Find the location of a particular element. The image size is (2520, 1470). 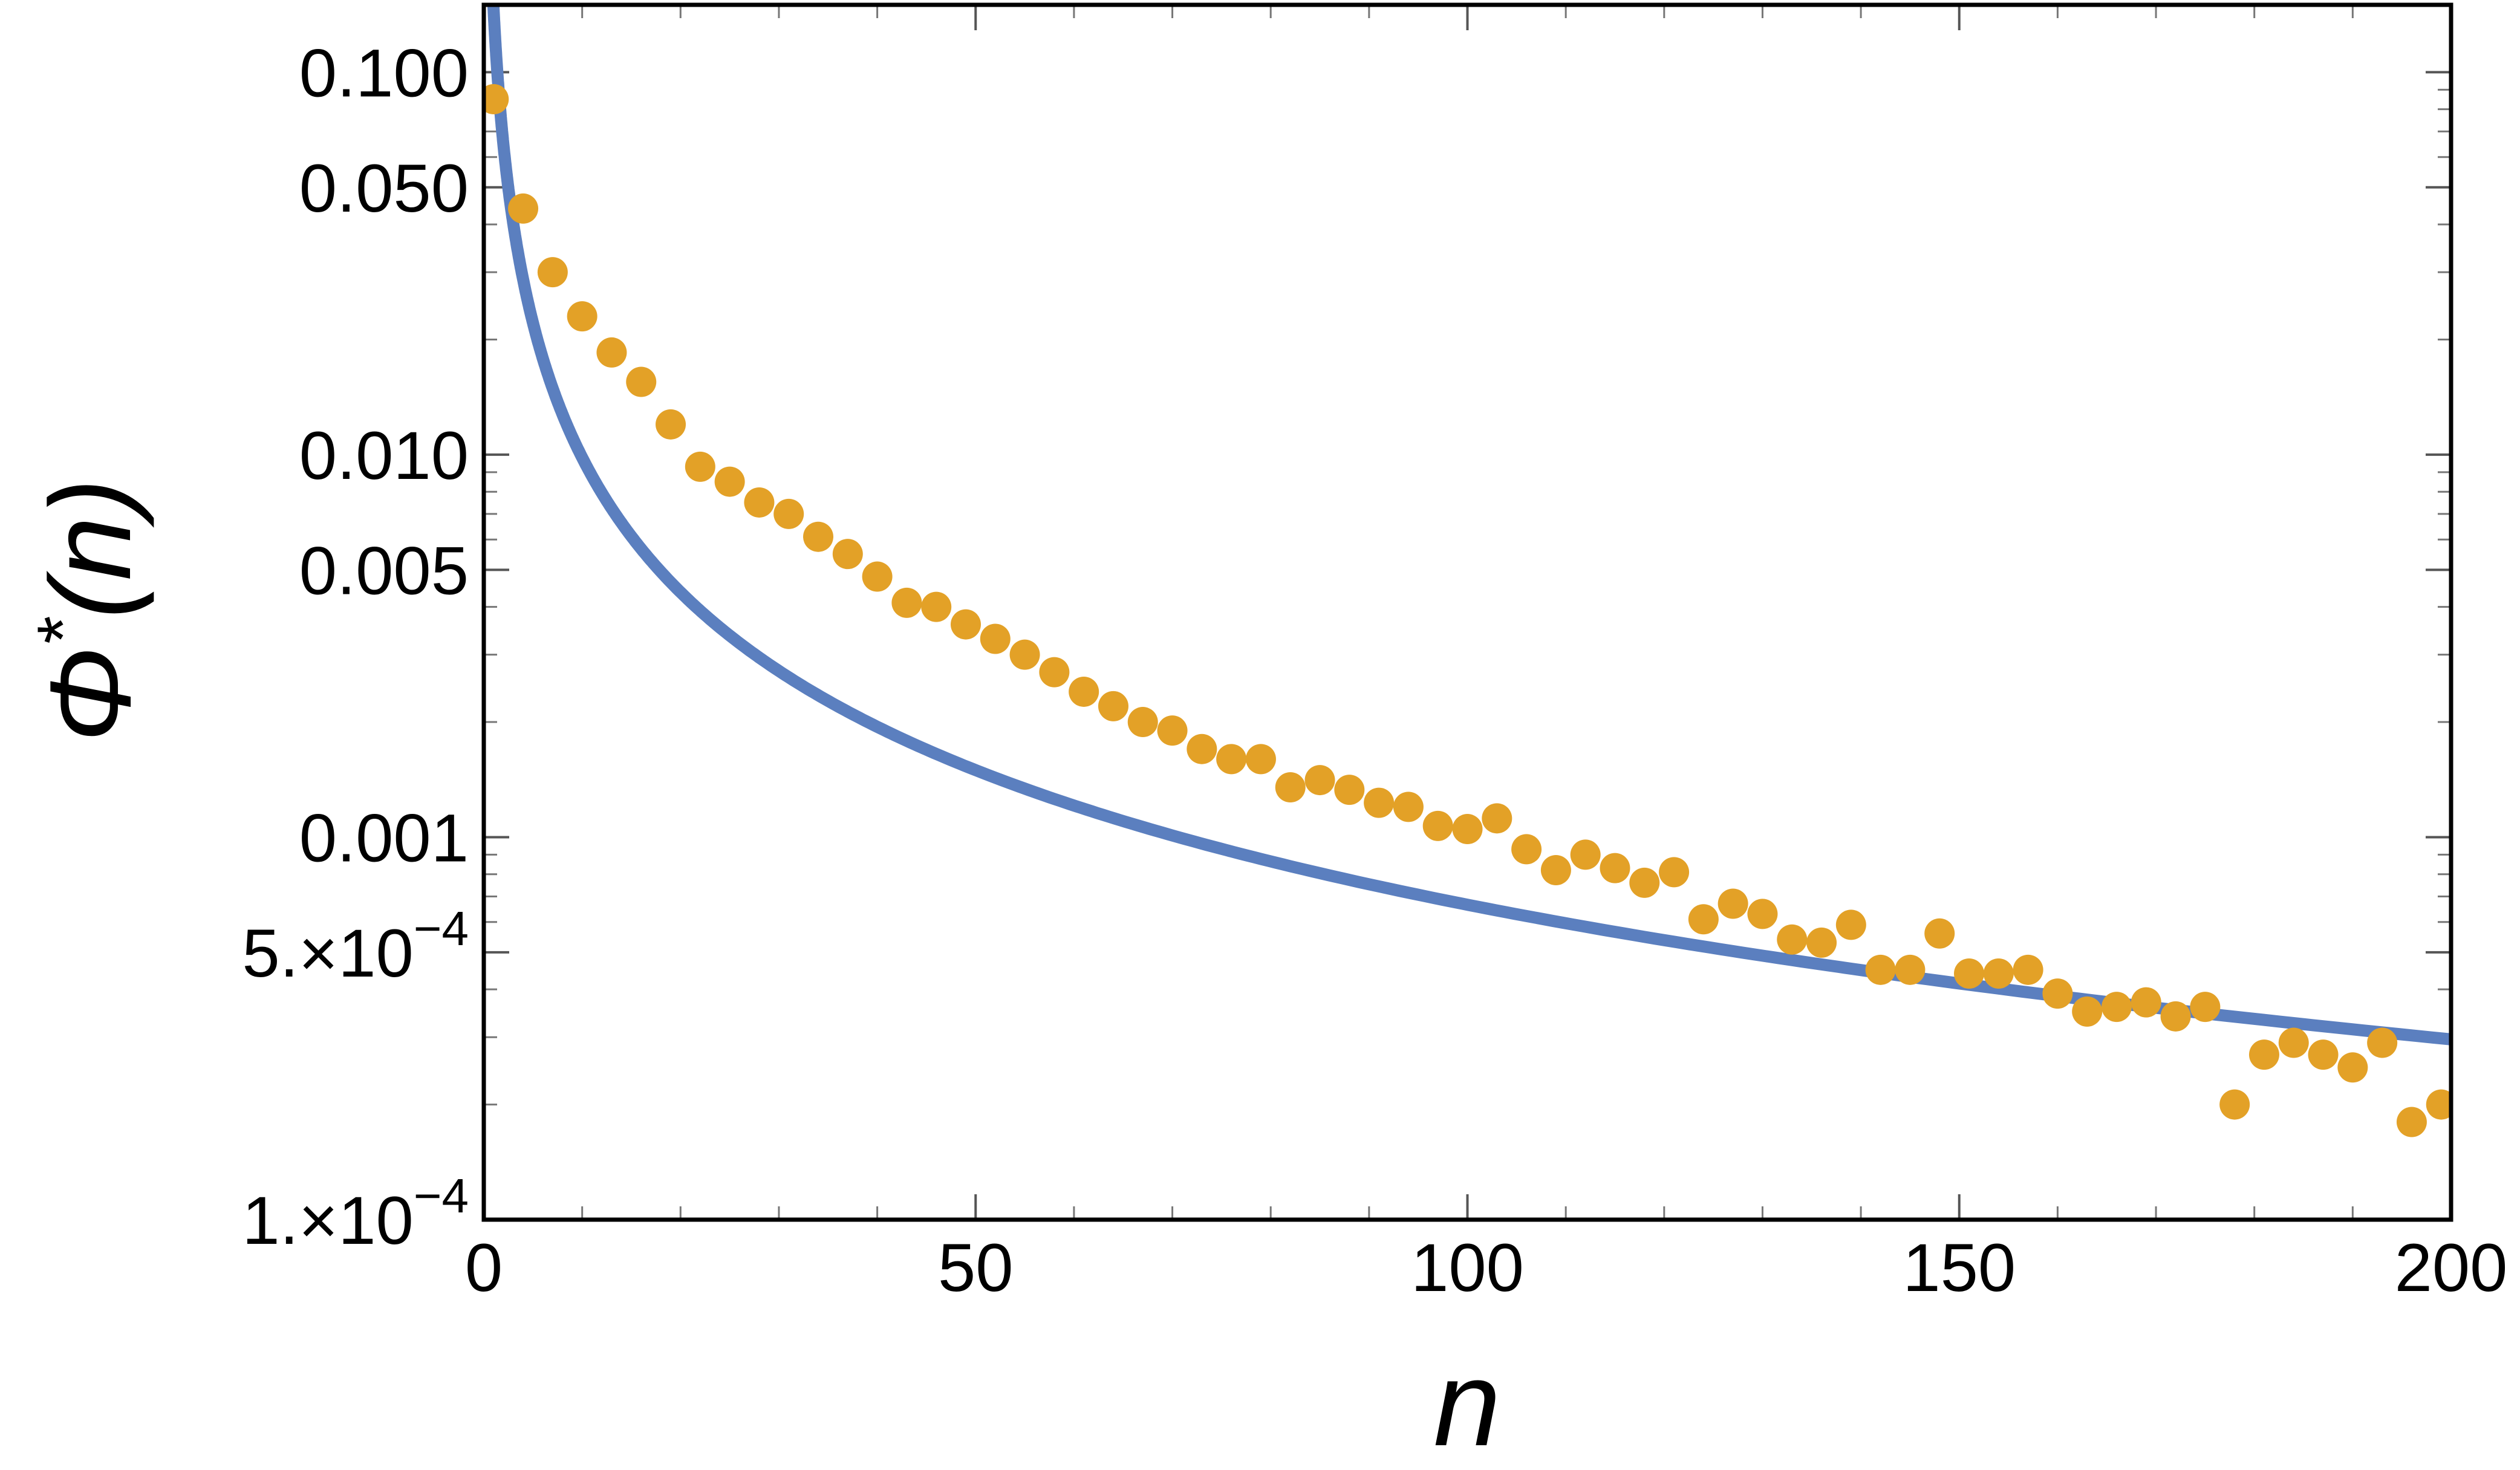

x-tick-label: 150 is located at coordinates (1959, 1268).